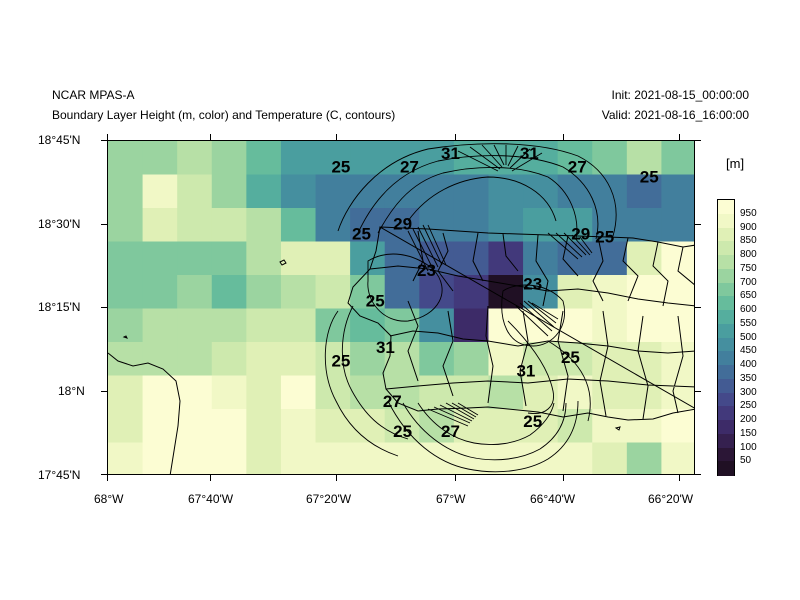 The image size is (800, 600). I want to click on lon-tick-label: 67°W, so click(451, 499).